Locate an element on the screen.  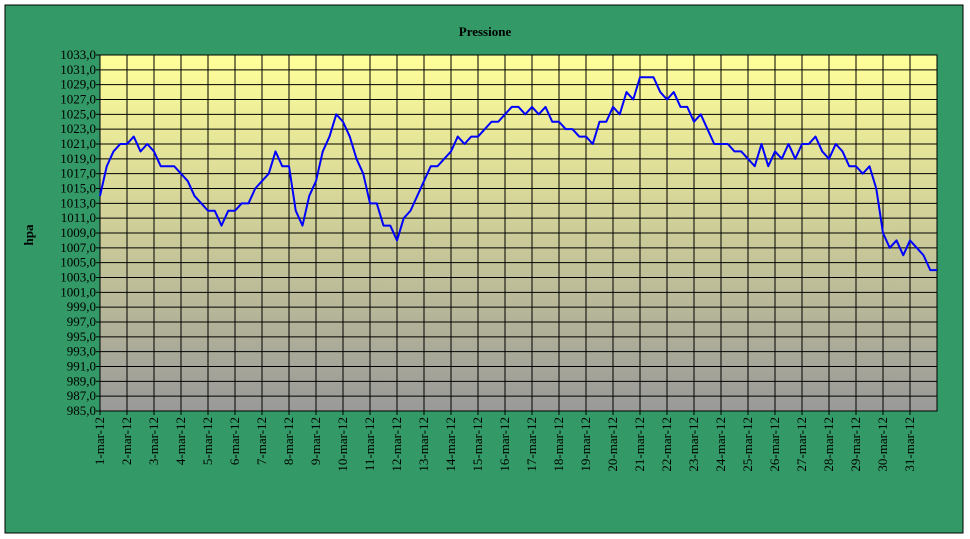
x-tick-label: 12-mar-12 is located at coordinates (396, 444).